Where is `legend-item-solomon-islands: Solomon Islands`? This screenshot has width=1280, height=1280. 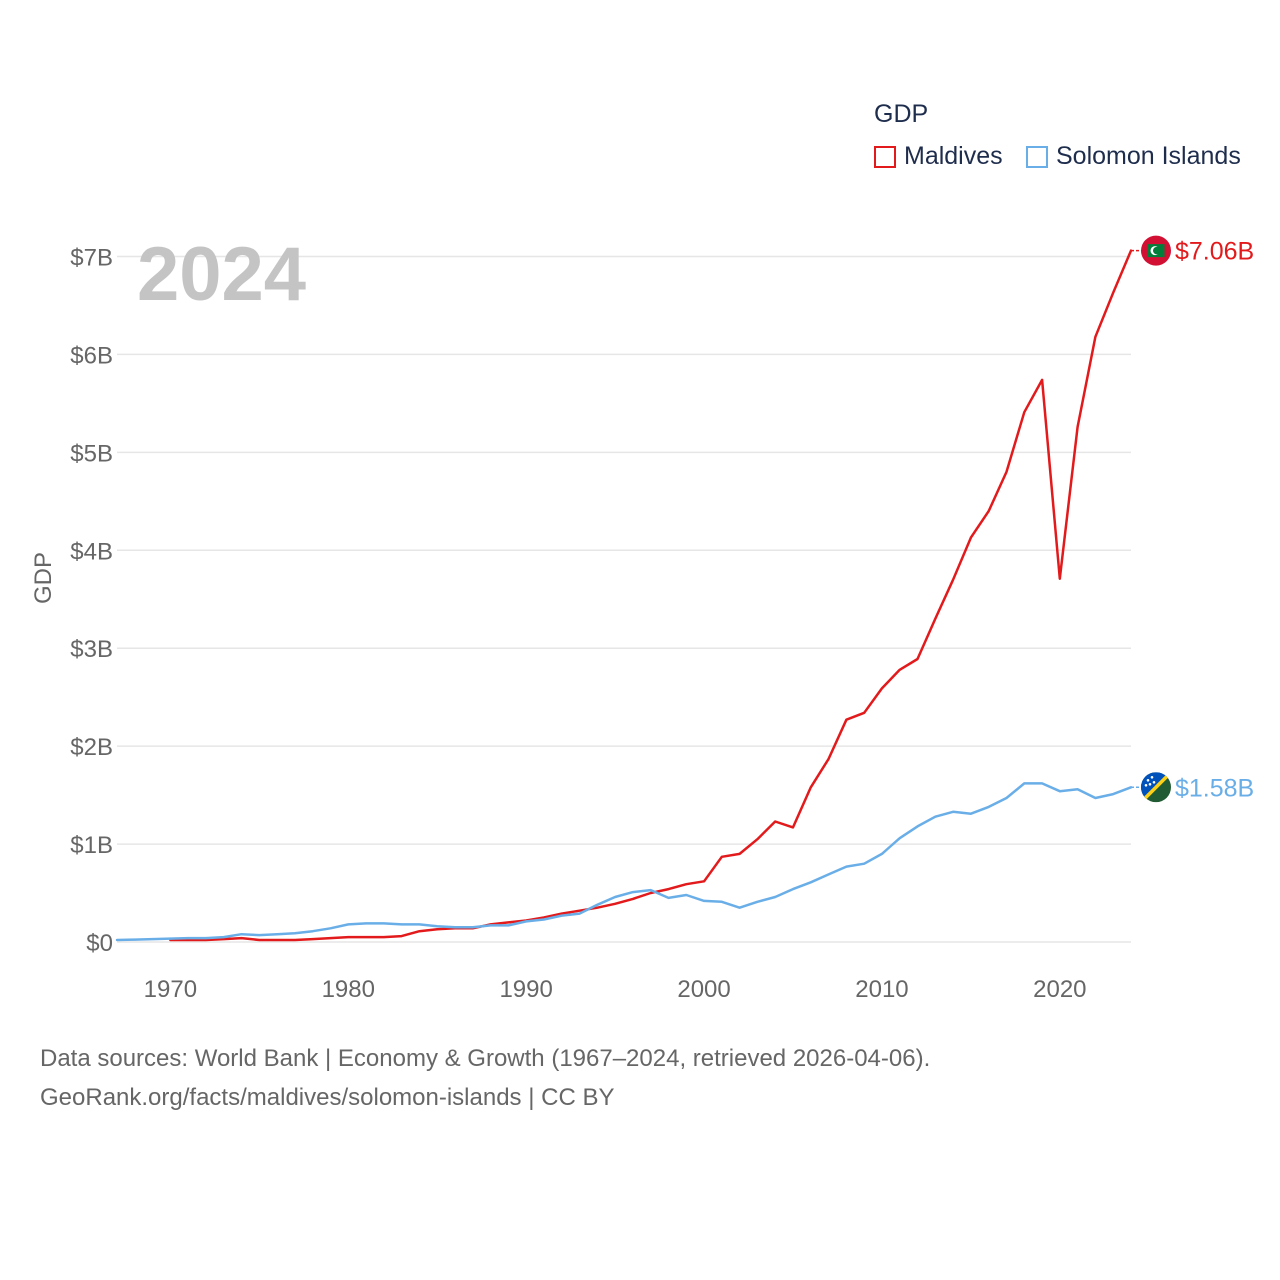
legend-item-solomon-islands: Solomon Islands is located at coordinates (1133, 156).